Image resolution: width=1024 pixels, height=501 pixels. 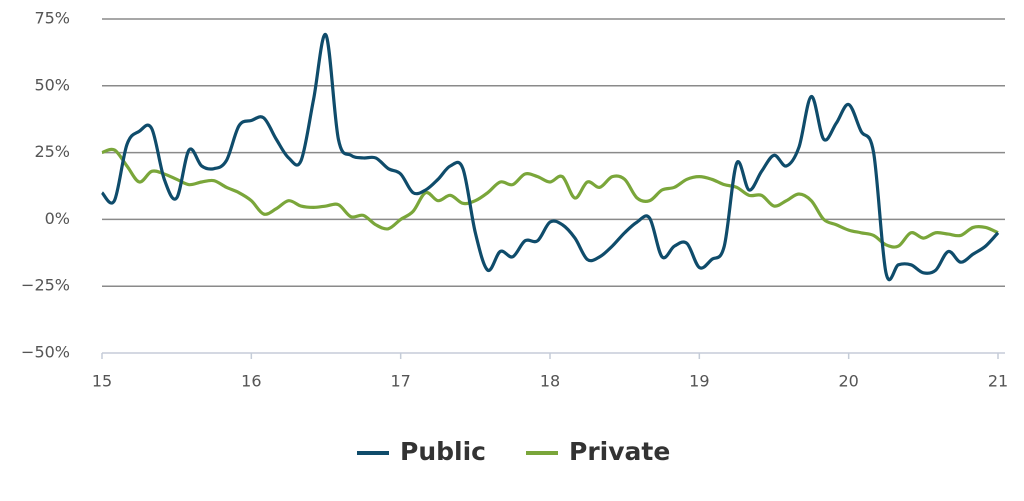 What do you see at coordinates (52, 151) in the screenshot?
I see `y-tick-label: 25%` at bounding box center [52, 151].